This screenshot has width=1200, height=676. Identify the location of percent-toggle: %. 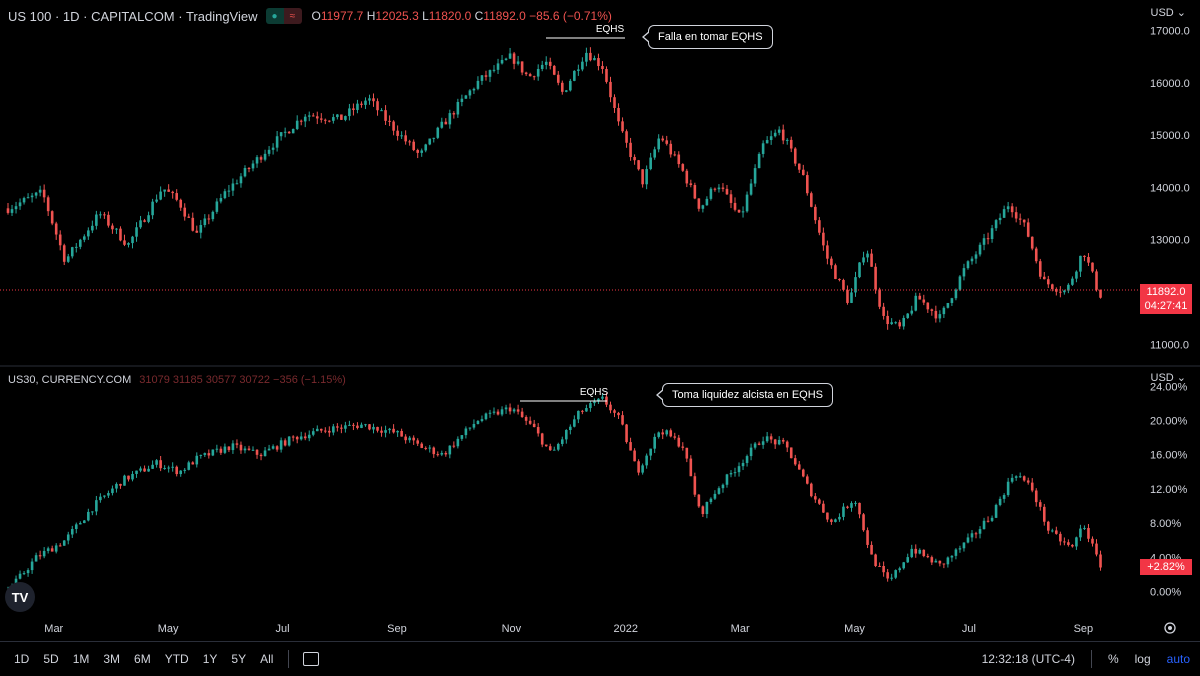
(1113, 659).